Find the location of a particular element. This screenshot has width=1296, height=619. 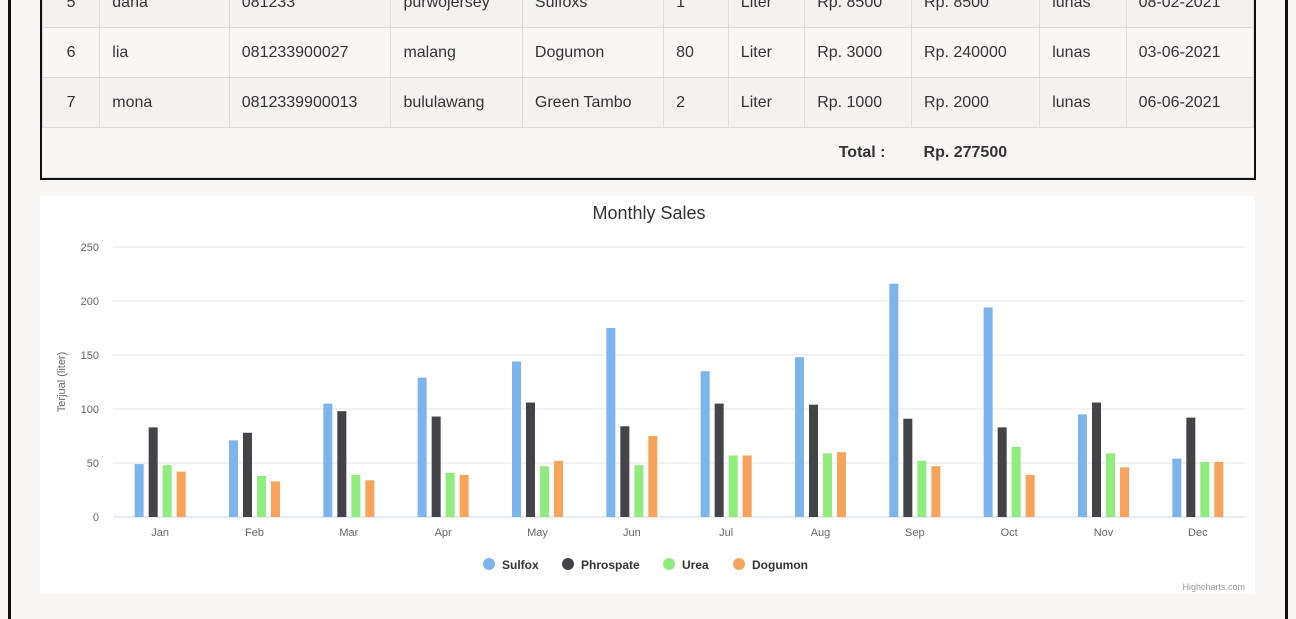

legend-marker-urea is located at coordinates (669, 564).